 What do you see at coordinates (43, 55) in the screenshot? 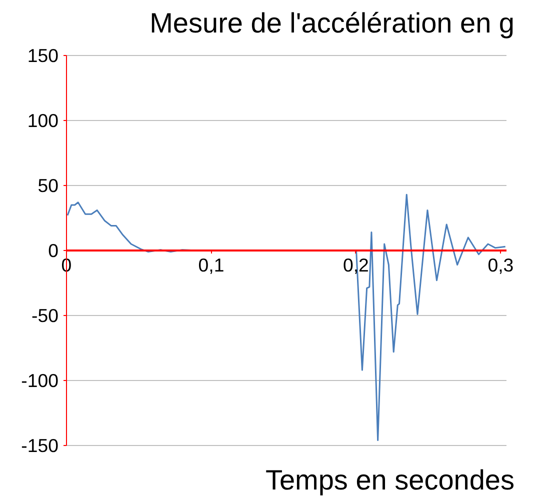
I see `y-tick-label: 150` at bounding box center [43, 55].